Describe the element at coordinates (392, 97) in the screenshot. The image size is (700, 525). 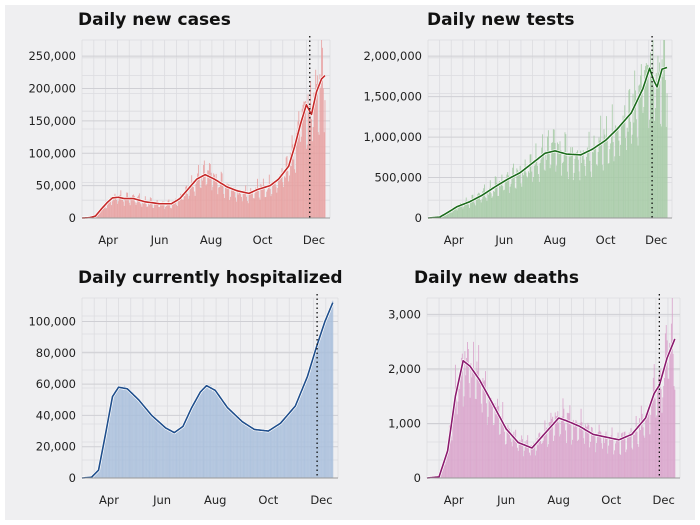
I see `y-tick-label: 1,500,000` at that location.